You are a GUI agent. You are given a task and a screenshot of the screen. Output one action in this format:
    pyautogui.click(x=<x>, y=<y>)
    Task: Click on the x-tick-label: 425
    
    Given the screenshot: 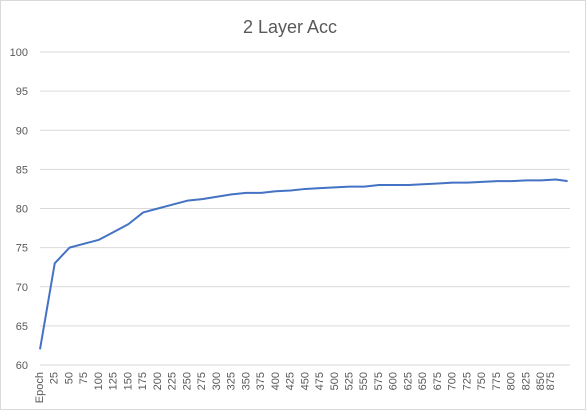 What is the action you would take?
    pyautogui.click(x=291, y=381)
    